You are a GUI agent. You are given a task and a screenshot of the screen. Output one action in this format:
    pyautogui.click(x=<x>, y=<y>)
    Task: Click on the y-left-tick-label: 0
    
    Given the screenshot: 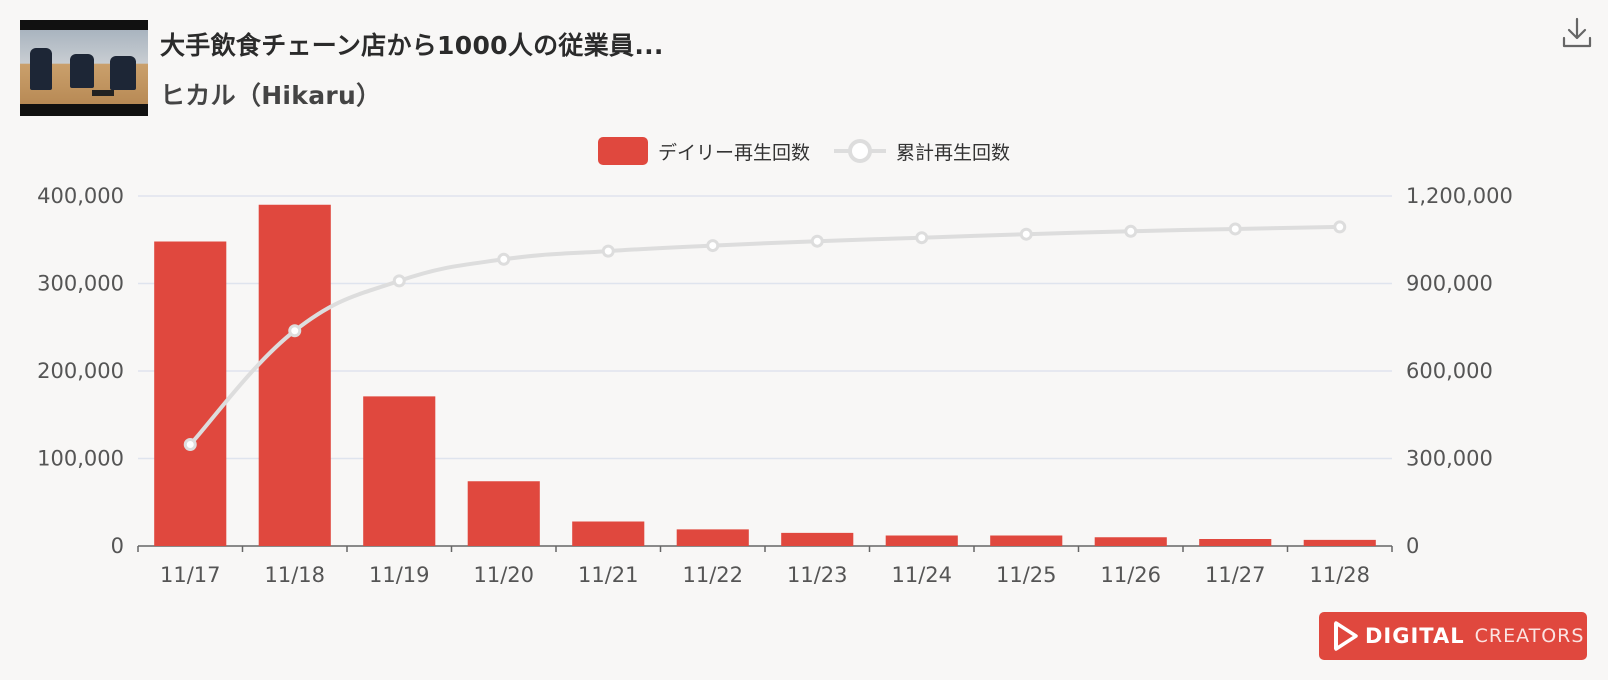 What is the action you would take?
    pyautogui.click(x=117, y=546)
    